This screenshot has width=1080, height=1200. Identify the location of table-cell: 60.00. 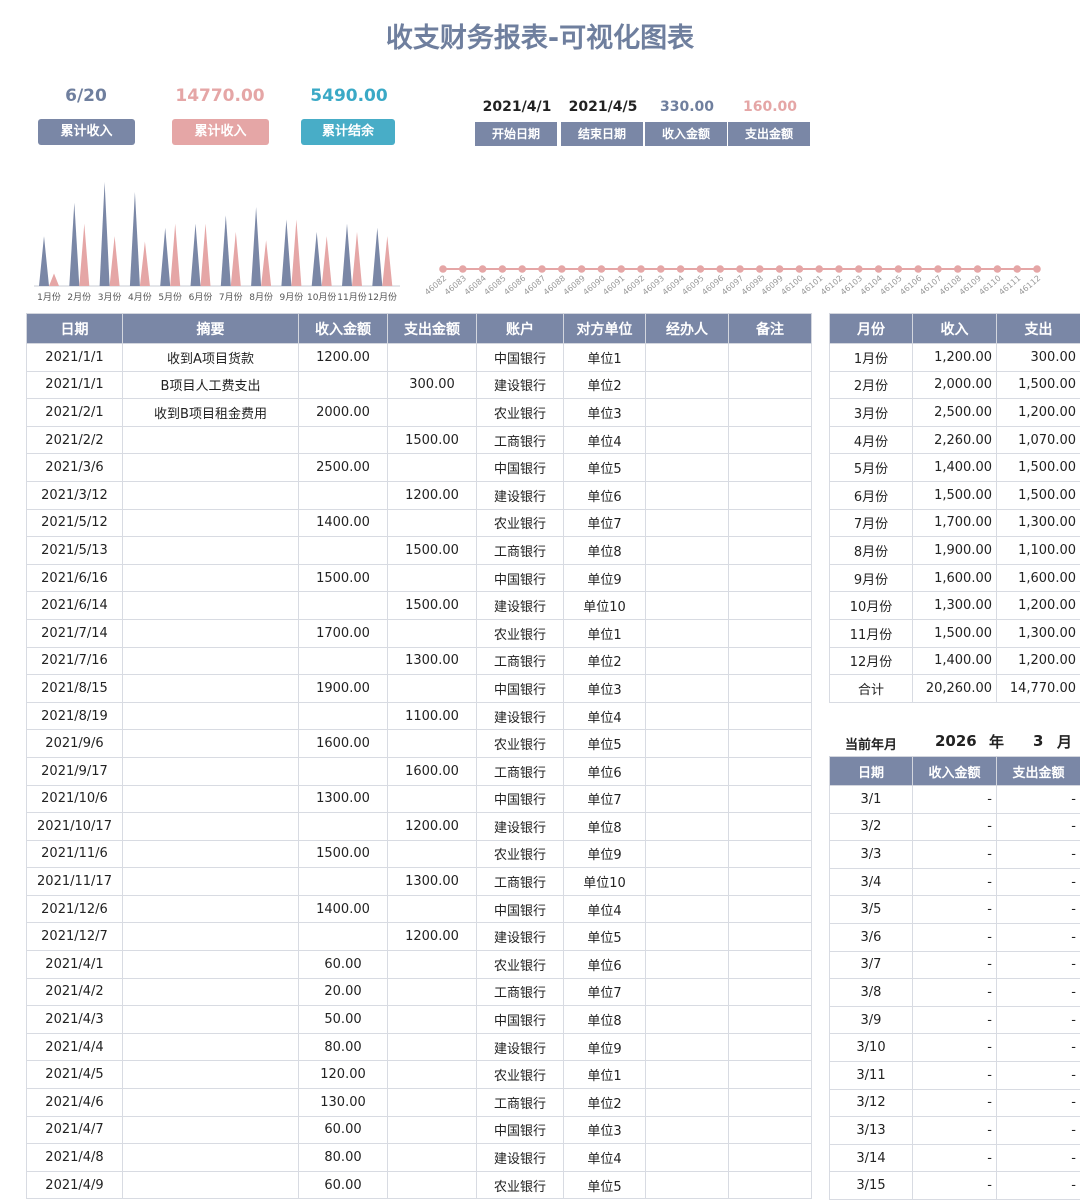
(343, 1130).